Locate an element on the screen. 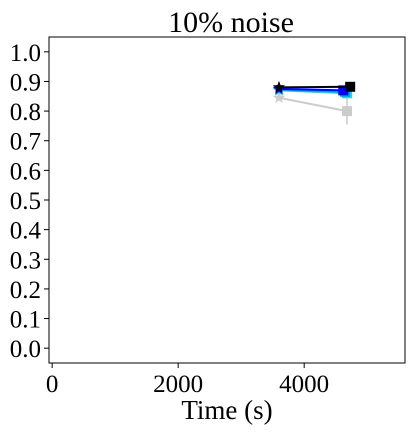 This screenshot has height=432, width=415. series-layer is located at coordinates (314, 102).